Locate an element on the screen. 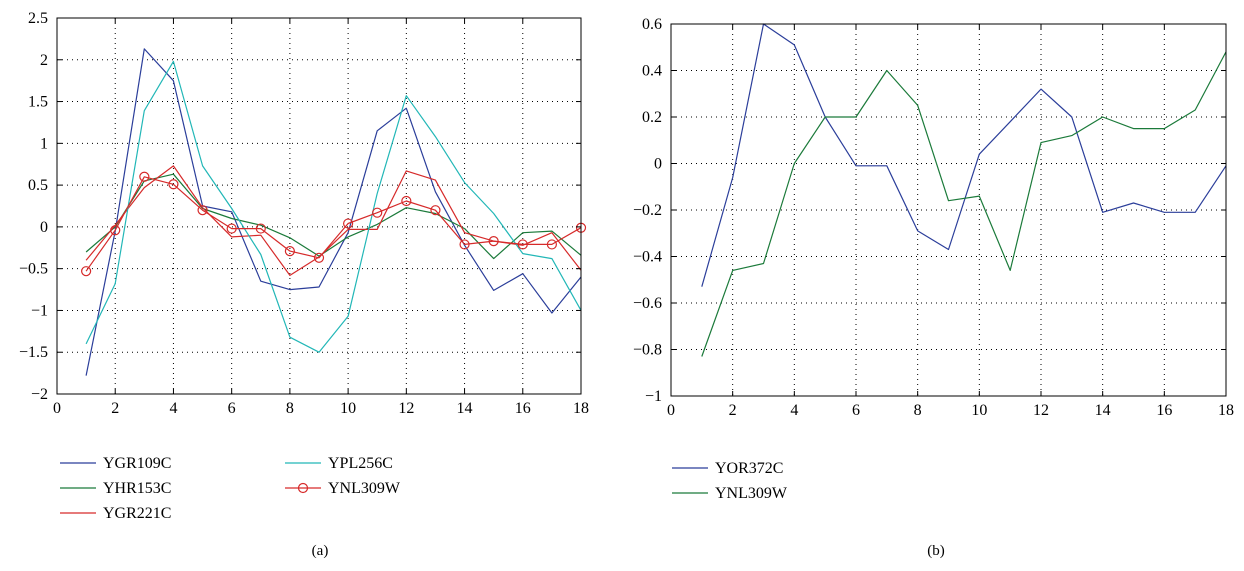 The width and height of the screenshot is (1244, 571). y-tick-label: 0.4 is located at coordinates (652, 71).